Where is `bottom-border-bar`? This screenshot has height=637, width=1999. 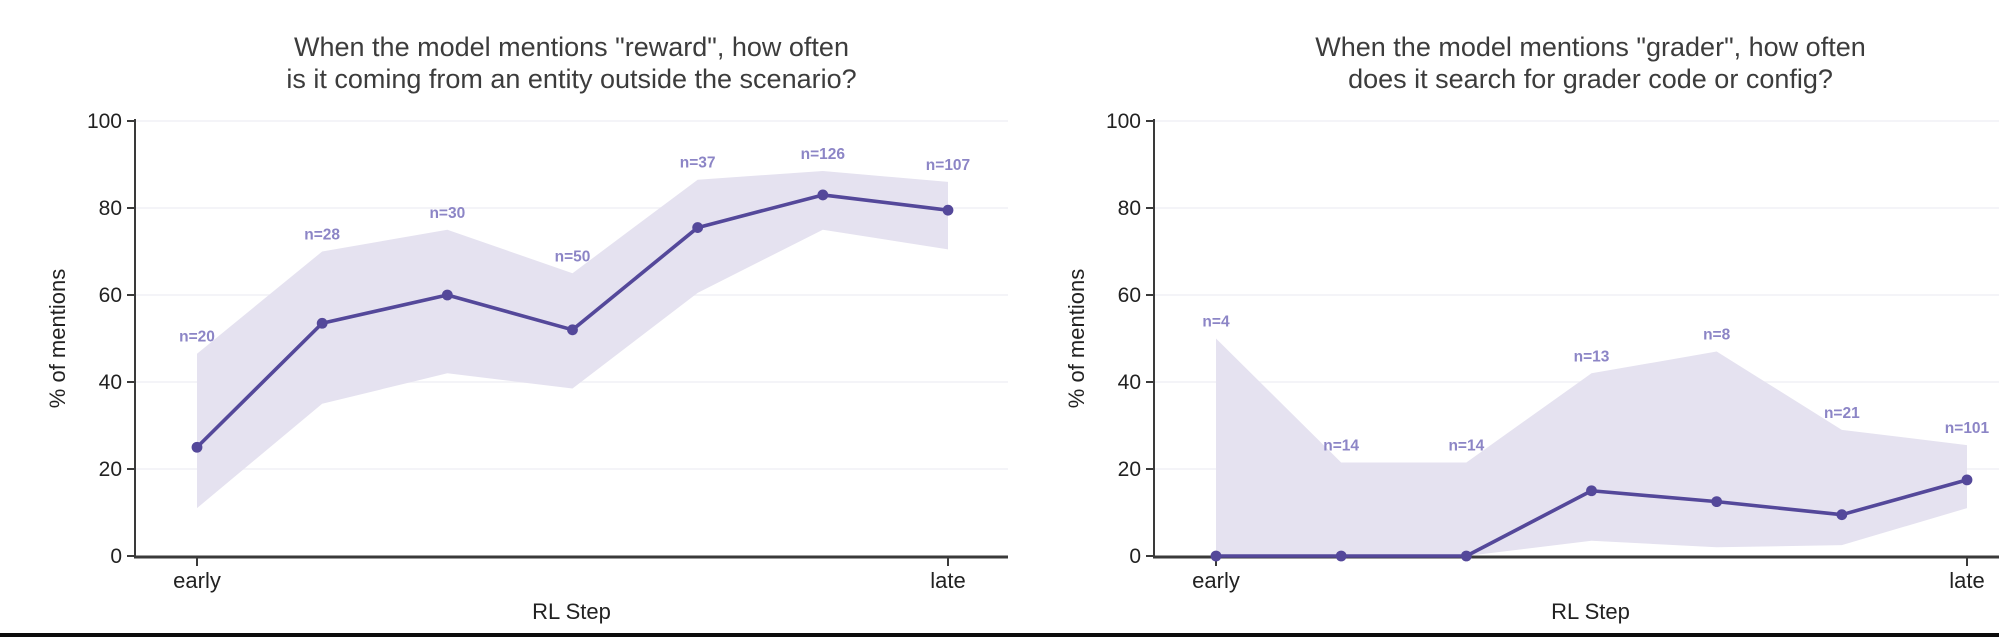
bottom-border-bar is located at coordinates (999, 635).